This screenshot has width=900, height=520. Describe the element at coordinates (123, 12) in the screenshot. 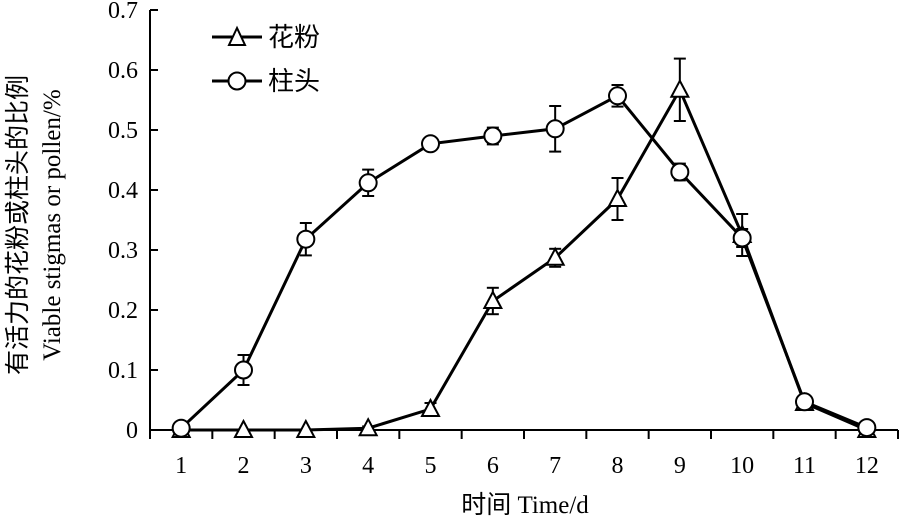

I see `y-tick-label: 0.7` at that location.